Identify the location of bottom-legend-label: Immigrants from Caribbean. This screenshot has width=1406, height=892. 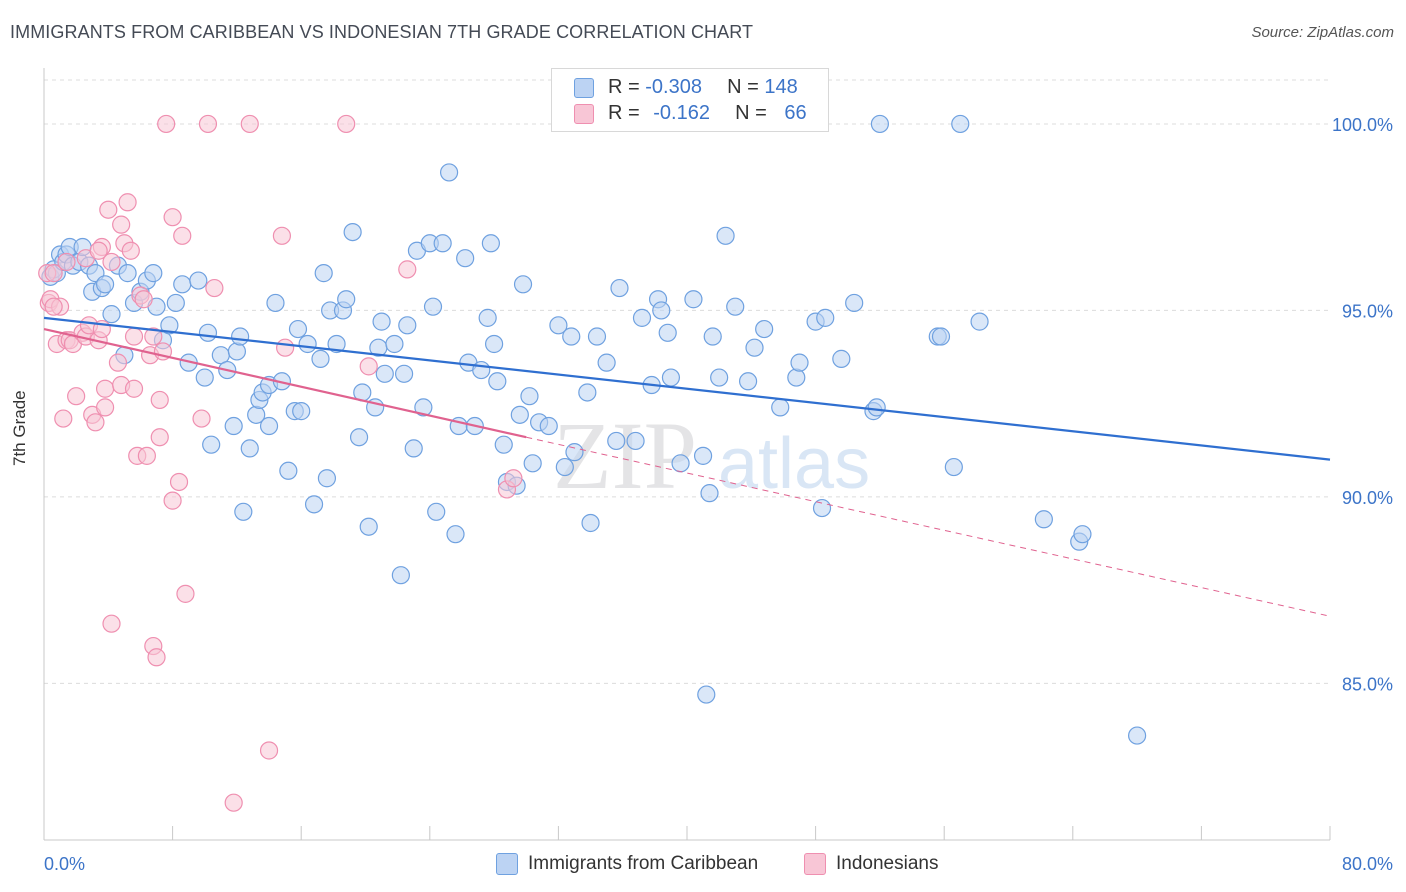
(643, 863).